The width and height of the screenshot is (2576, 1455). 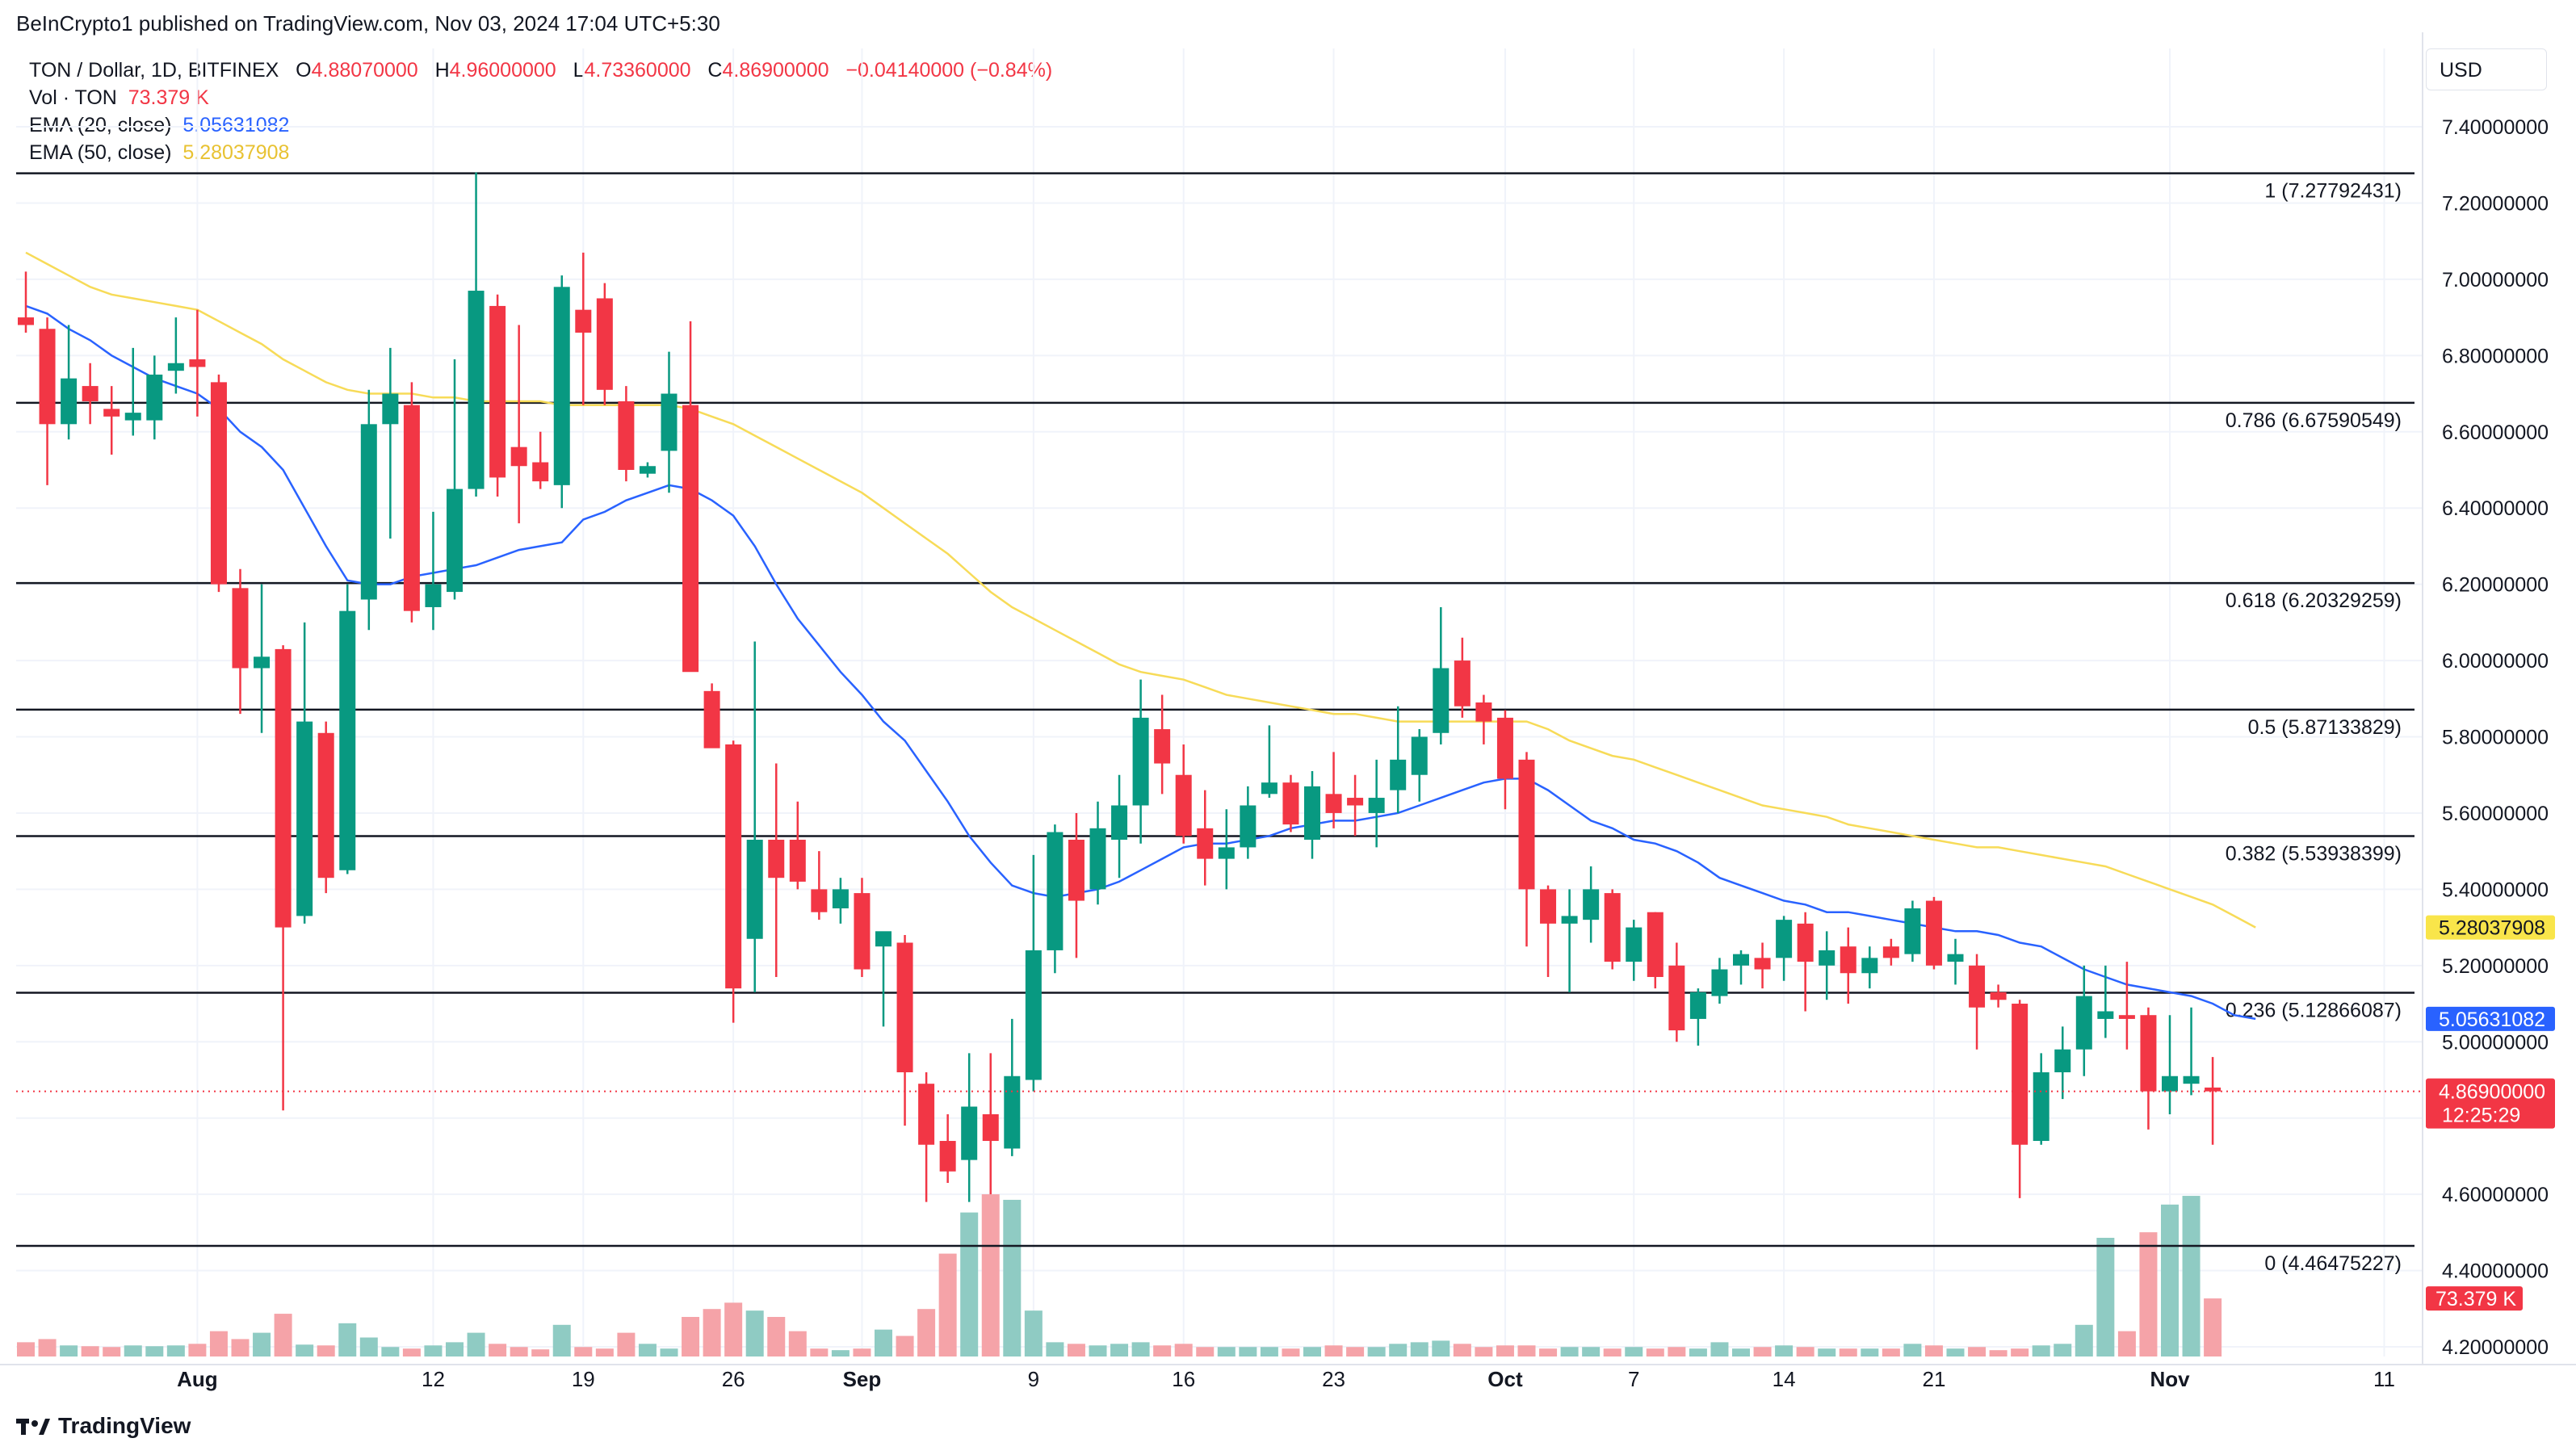 I want to click on legend-symbol: TON / Dollar, 1D, BITFINEX, so click(x=154, y=70).